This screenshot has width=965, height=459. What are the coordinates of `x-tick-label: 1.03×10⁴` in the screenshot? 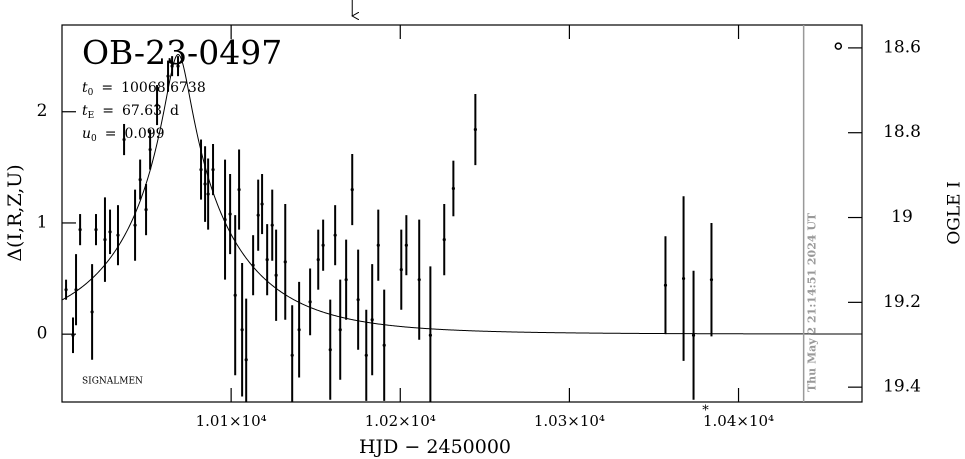 It's located at (569, 421).